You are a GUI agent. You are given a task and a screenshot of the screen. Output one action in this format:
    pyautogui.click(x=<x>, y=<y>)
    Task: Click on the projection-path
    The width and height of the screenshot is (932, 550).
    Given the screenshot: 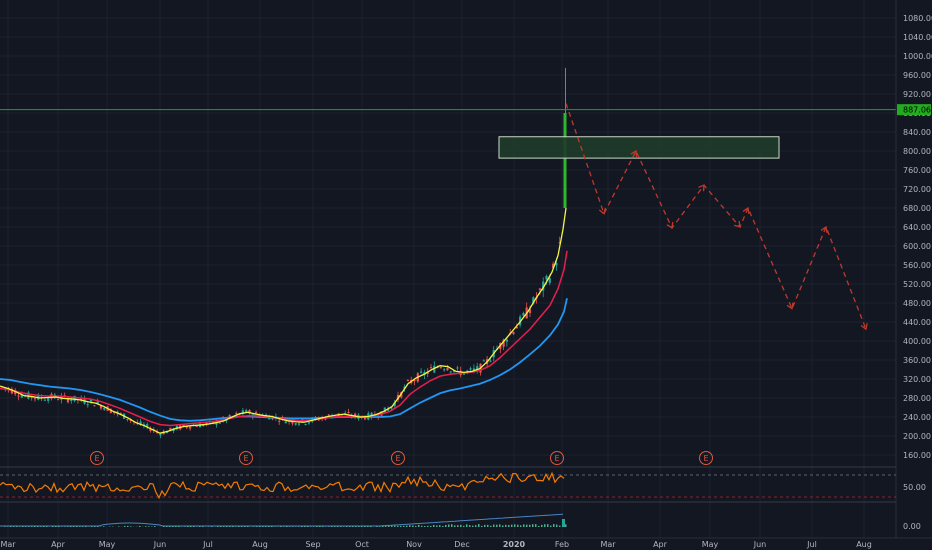 What is the action you would take?
    pyautogui.click(x=716, y=217)
    